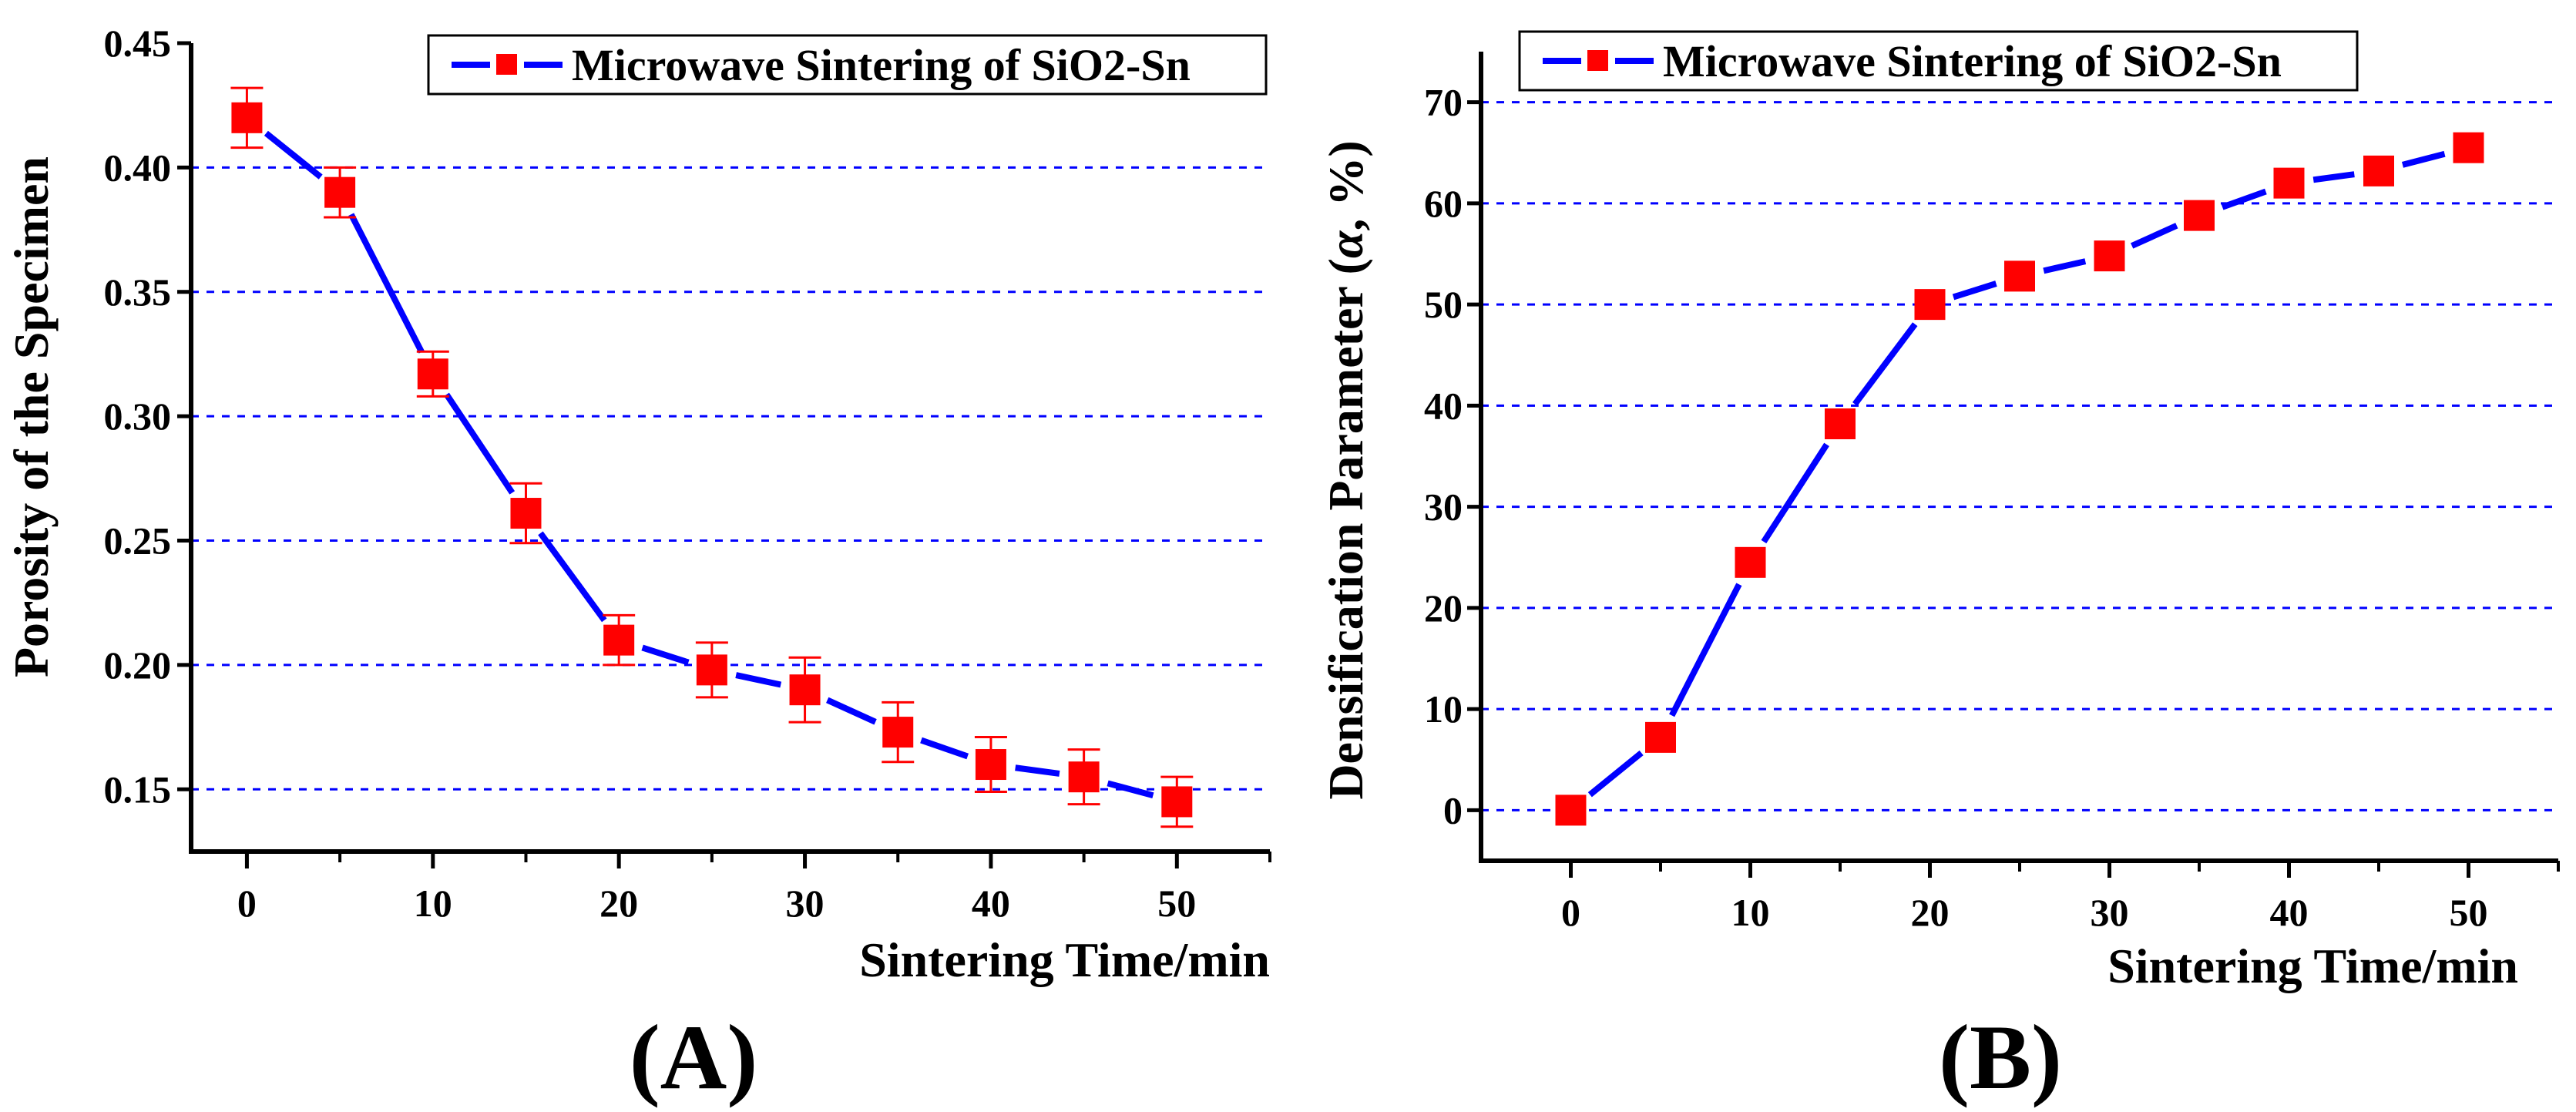 This screenshot has height=1112, width=2576. I want to click on y-tick-label: 0, so click(1453, 809).